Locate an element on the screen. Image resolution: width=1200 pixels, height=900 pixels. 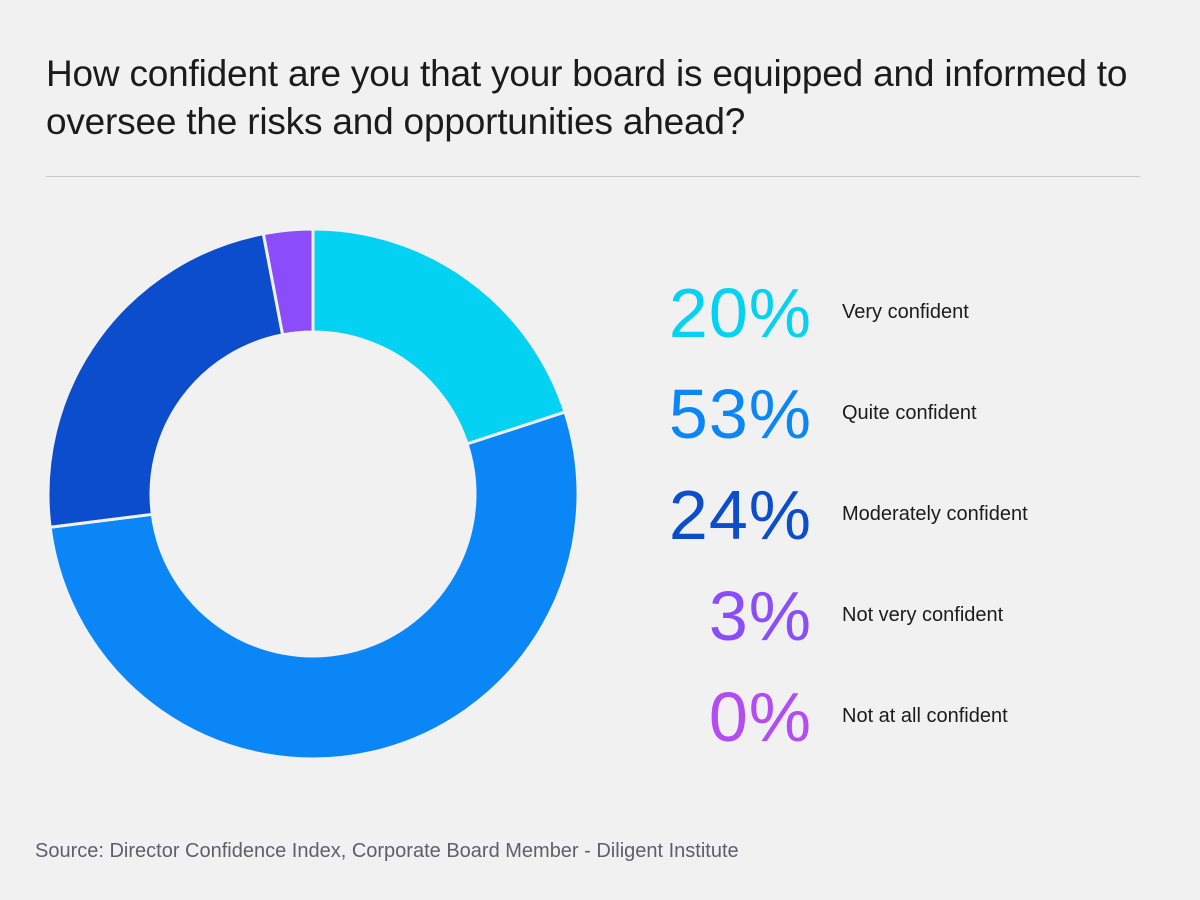
legend-item-quite-confident: 53% Quite confident is located at coordinates (900, 413).